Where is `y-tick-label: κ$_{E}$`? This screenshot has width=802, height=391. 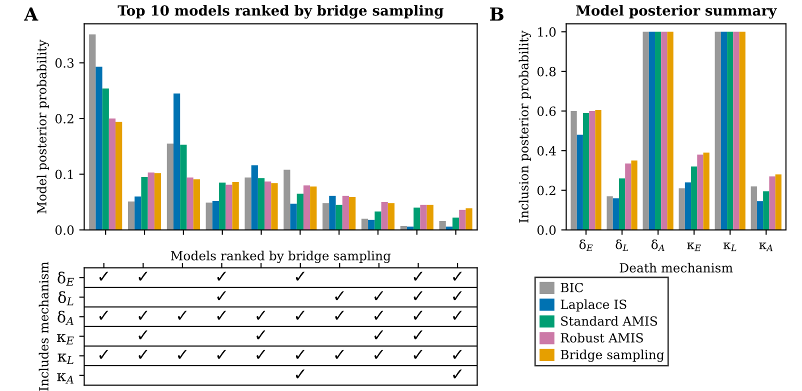 y-tick-label: κ$_{E}$ is located at coordinates (65, 339).